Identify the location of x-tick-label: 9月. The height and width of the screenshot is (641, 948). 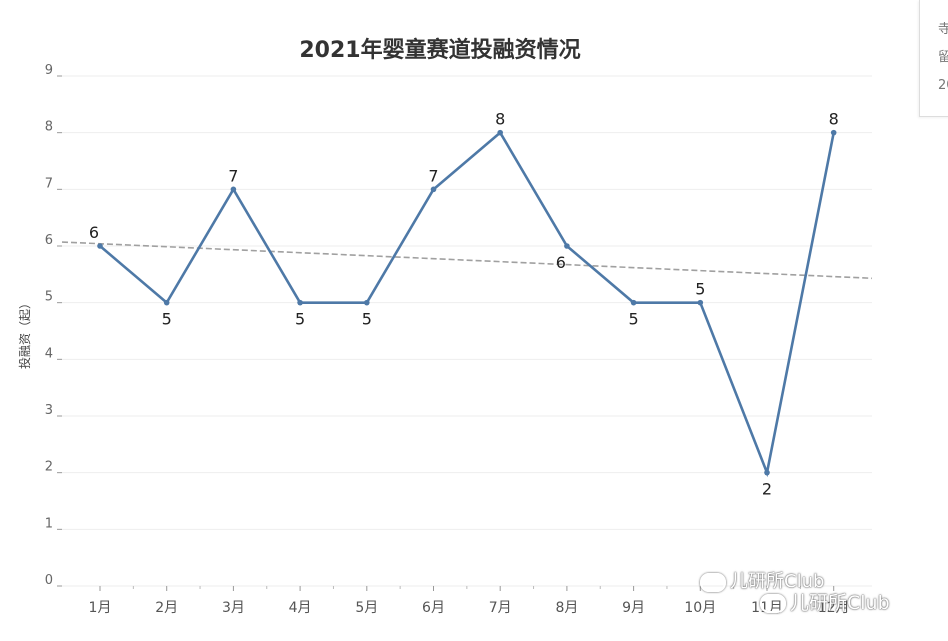
(633, 608).